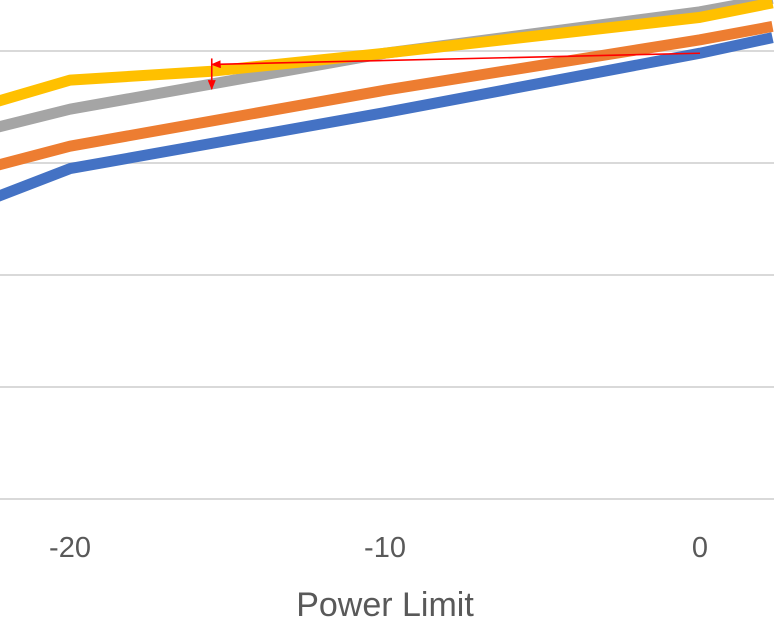 The width and height of the screenshot is (774, 630). What do you see at coordinates (70, 548) in the screenshot?
I see `x-tick-label: -20` at bounding box center [70, 548].